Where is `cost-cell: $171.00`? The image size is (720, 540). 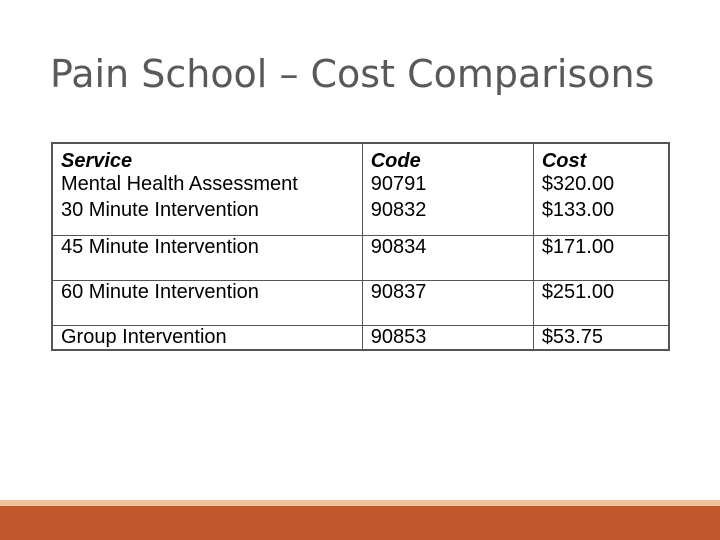
cost-cell: $171.00 is located at coordinates (600, 258).